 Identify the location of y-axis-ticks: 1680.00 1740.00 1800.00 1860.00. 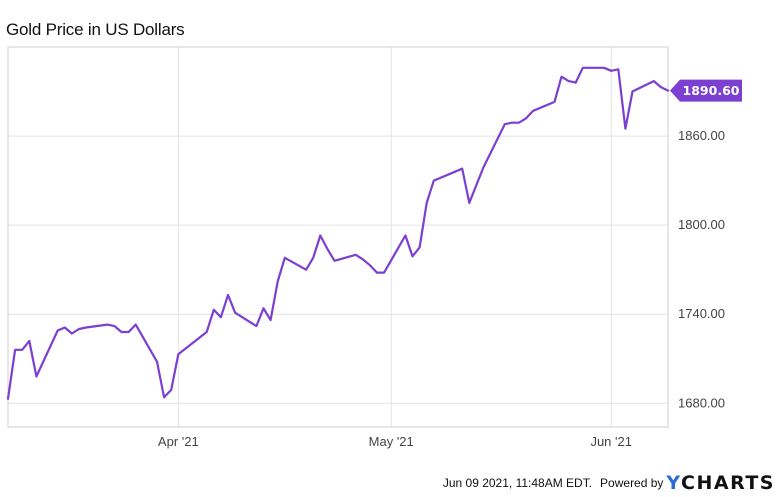
(701, 269).